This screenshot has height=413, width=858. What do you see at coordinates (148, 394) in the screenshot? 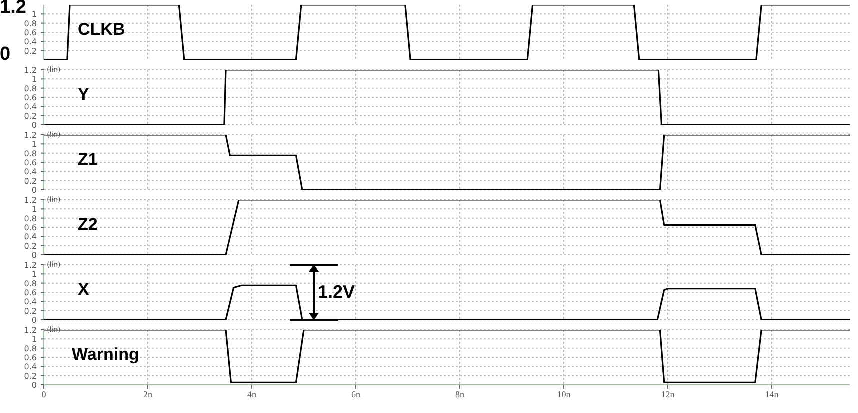
I see `x-tick-label: 2n` at bounding box center [148, 394].